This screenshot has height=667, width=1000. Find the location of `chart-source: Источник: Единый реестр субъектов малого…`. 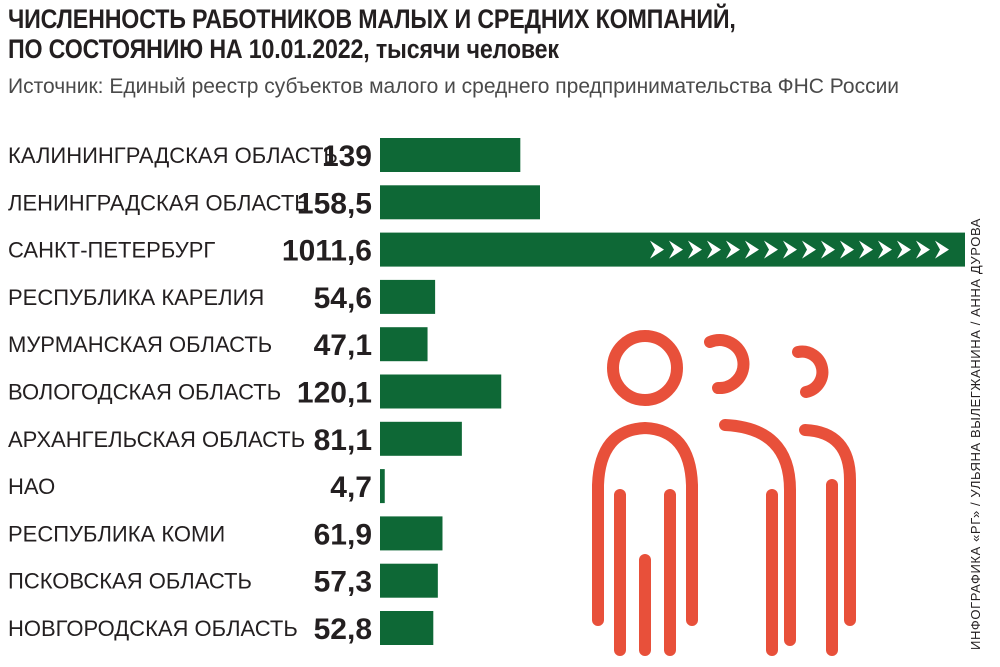

chart-source: Источник: Единый реестр субъектов малого… is located at coordinates (454, 86).